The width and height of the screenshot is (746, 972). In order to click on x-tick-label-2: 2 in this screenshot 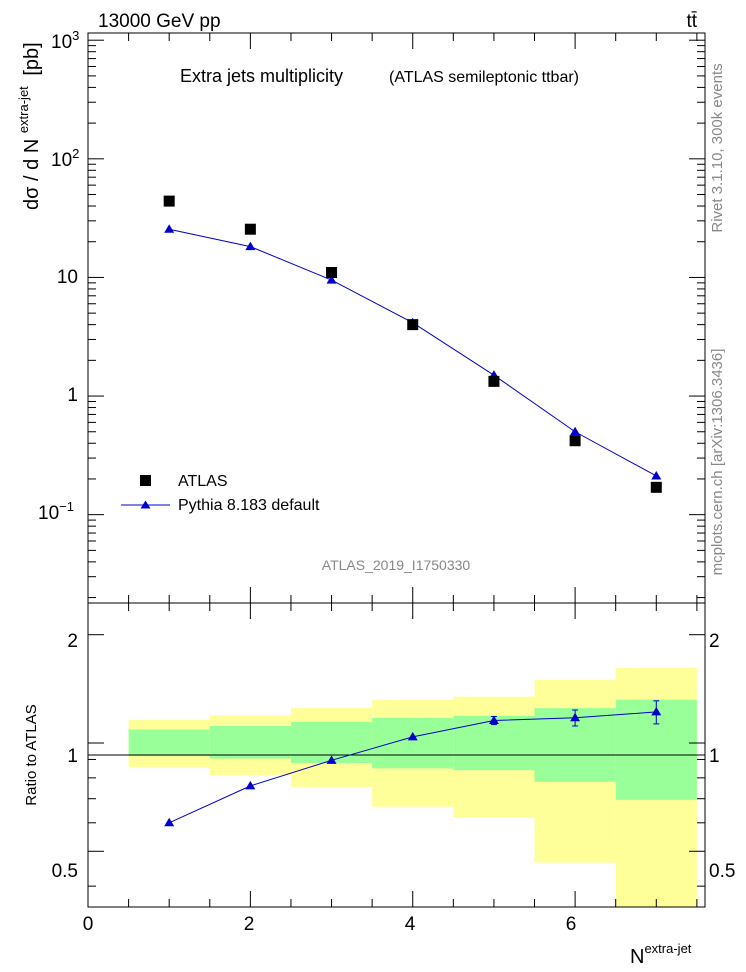, I will do `click(249, 924)`.